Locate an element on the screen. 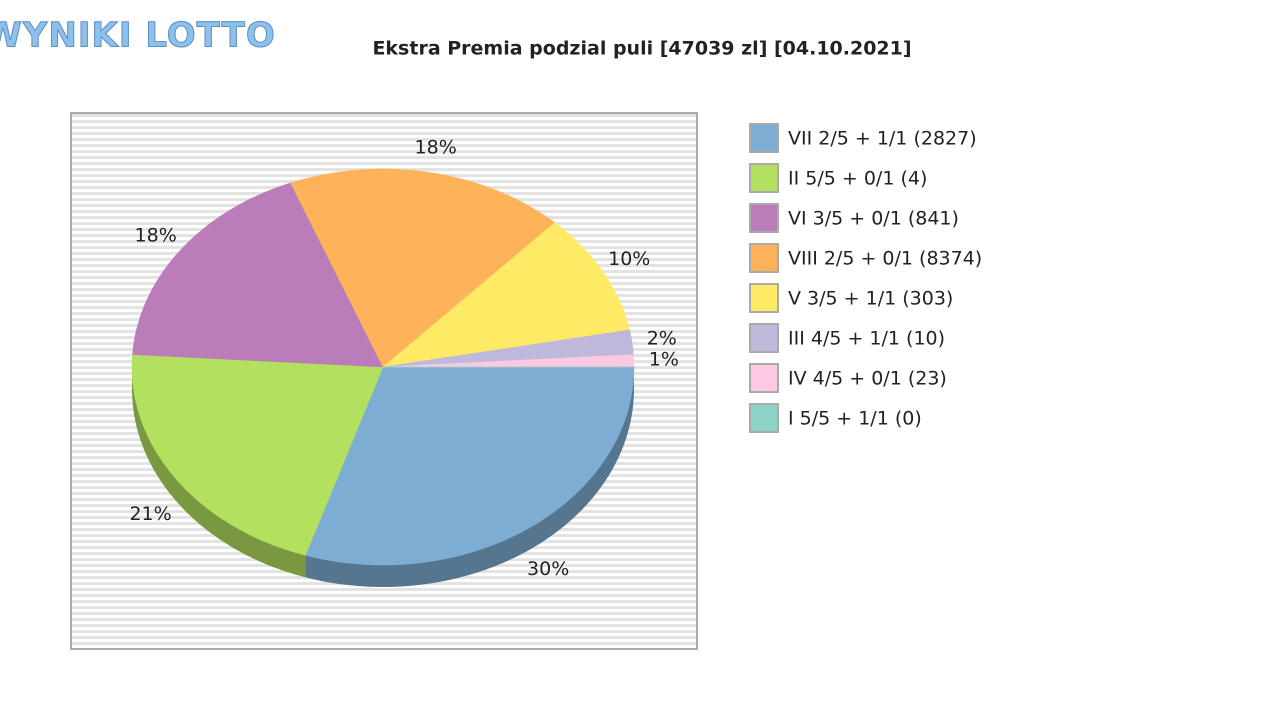 This screenshot has height=724, width=1280. data-label: 21% is located at coordinates (150, 514).